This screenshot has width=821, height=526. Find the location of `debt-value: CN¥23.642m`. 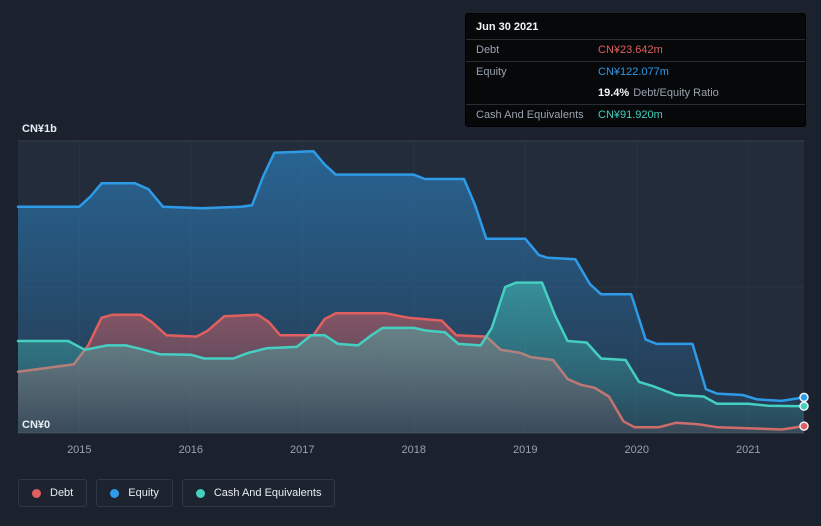

debt-value: CN¥23.642m is located at coordinates (630, 50).